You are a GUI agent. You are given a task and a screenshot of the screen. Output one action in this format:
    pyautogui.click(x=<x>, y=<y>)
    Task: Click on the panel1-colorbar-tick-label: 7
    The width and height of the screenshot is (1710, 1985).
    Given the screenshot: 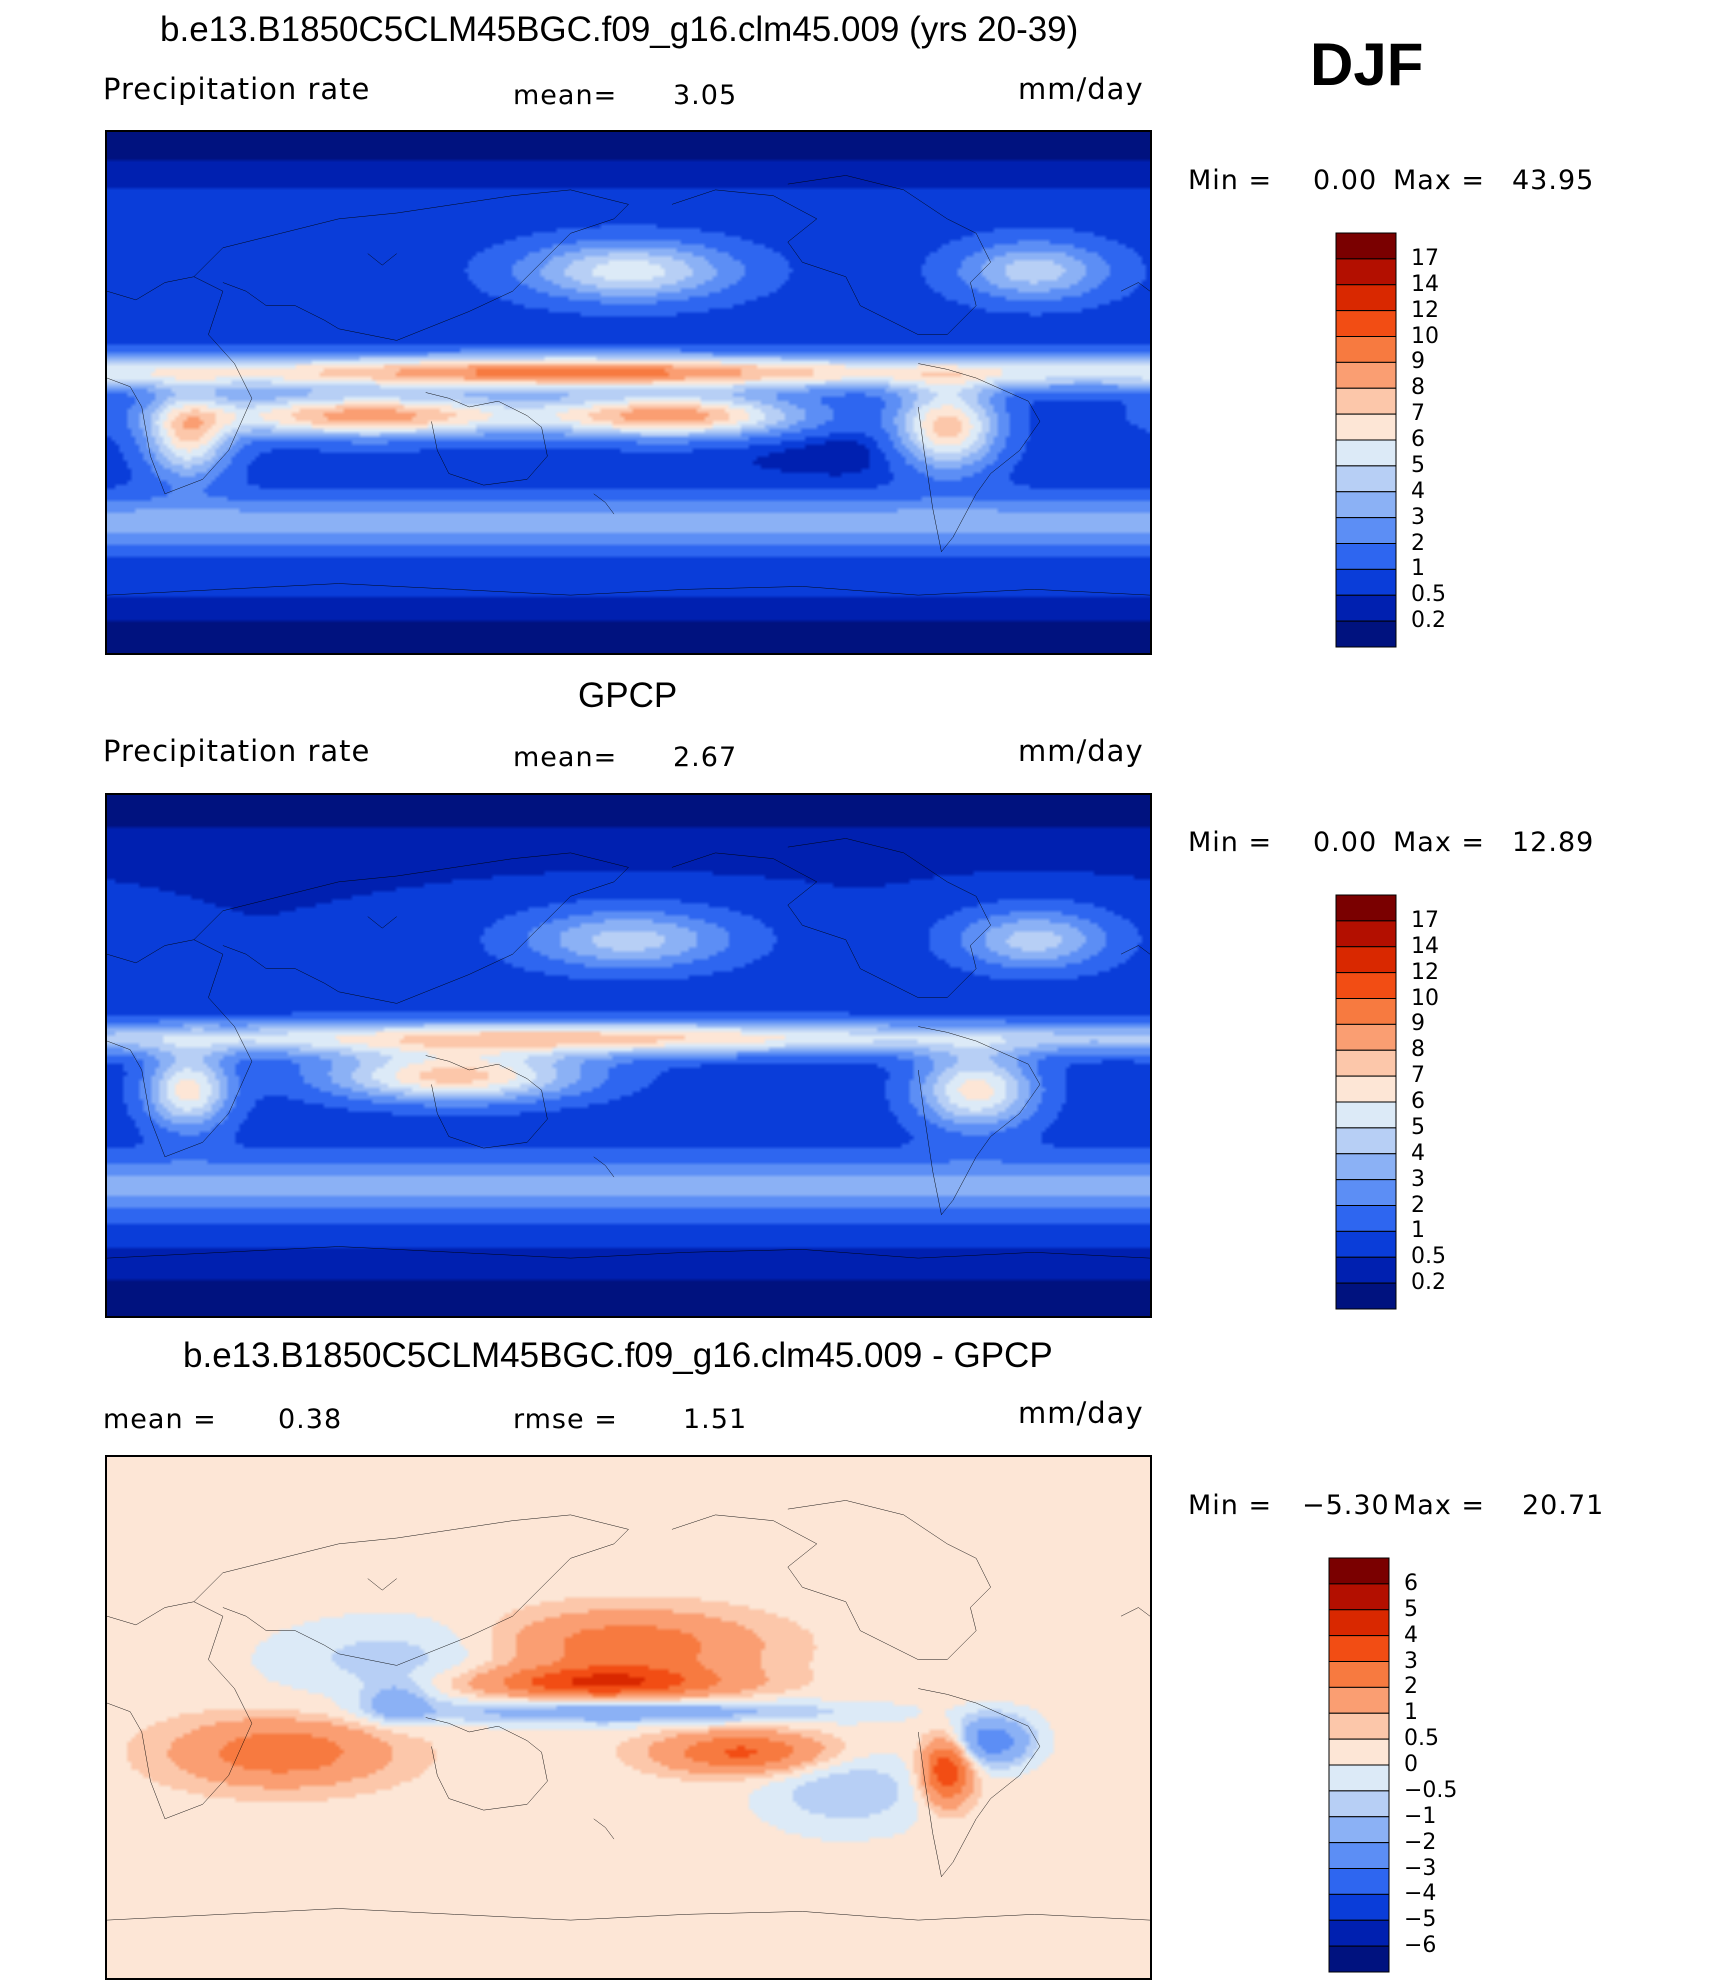 What is the action you would take?
    pyautogui.click(x=1418, y=414)
    